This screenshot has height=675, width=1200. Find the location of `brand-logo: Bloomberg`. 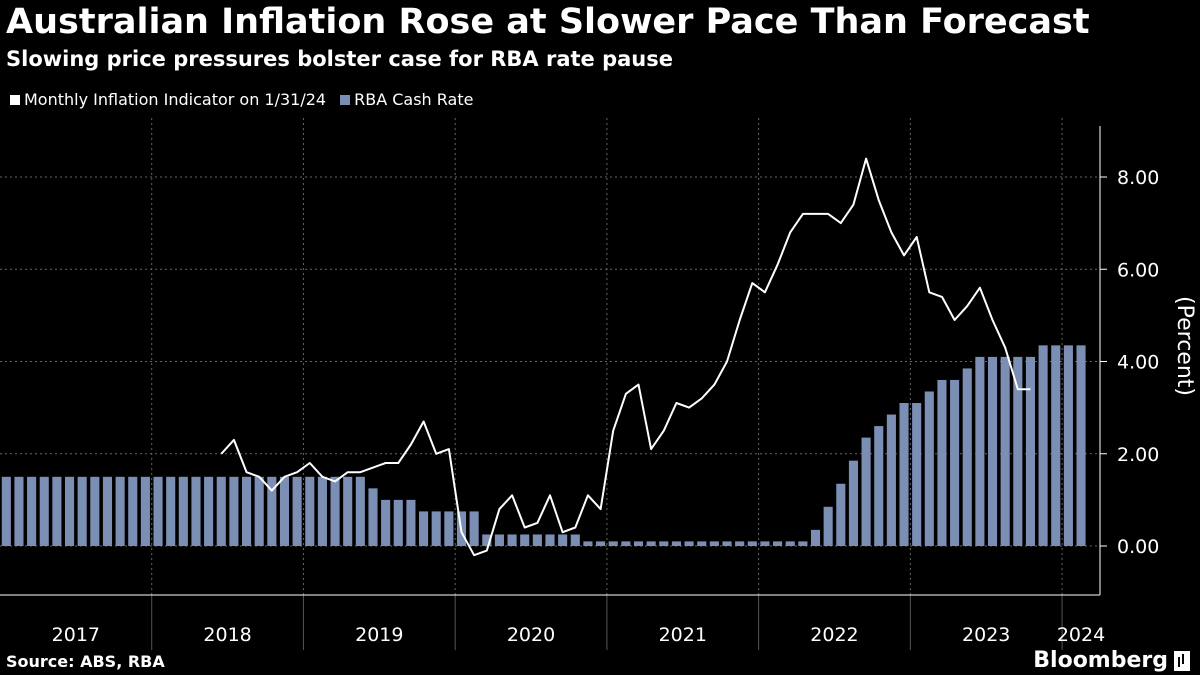

brand-logo: Bloomberg is located at coordinates (1111, 660).